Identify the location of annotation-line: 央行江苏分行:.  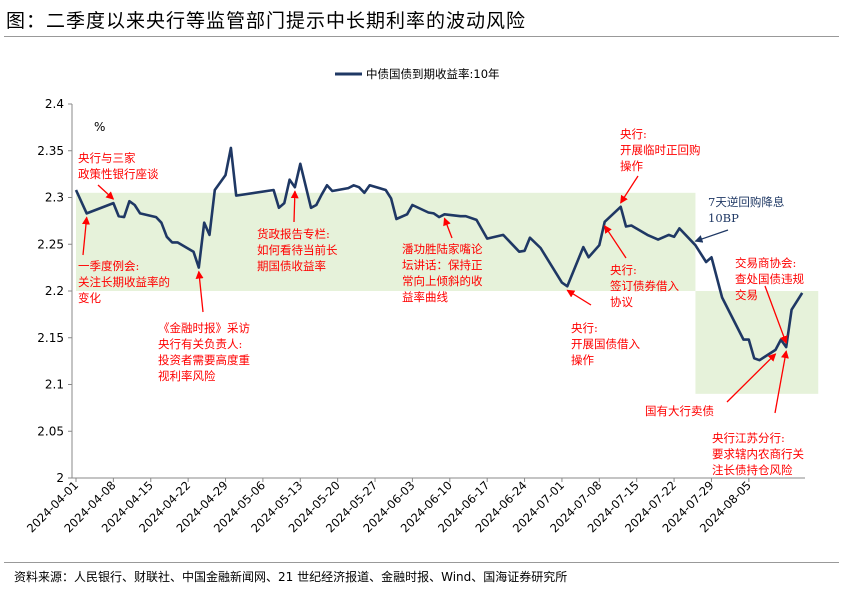
(748, 438).